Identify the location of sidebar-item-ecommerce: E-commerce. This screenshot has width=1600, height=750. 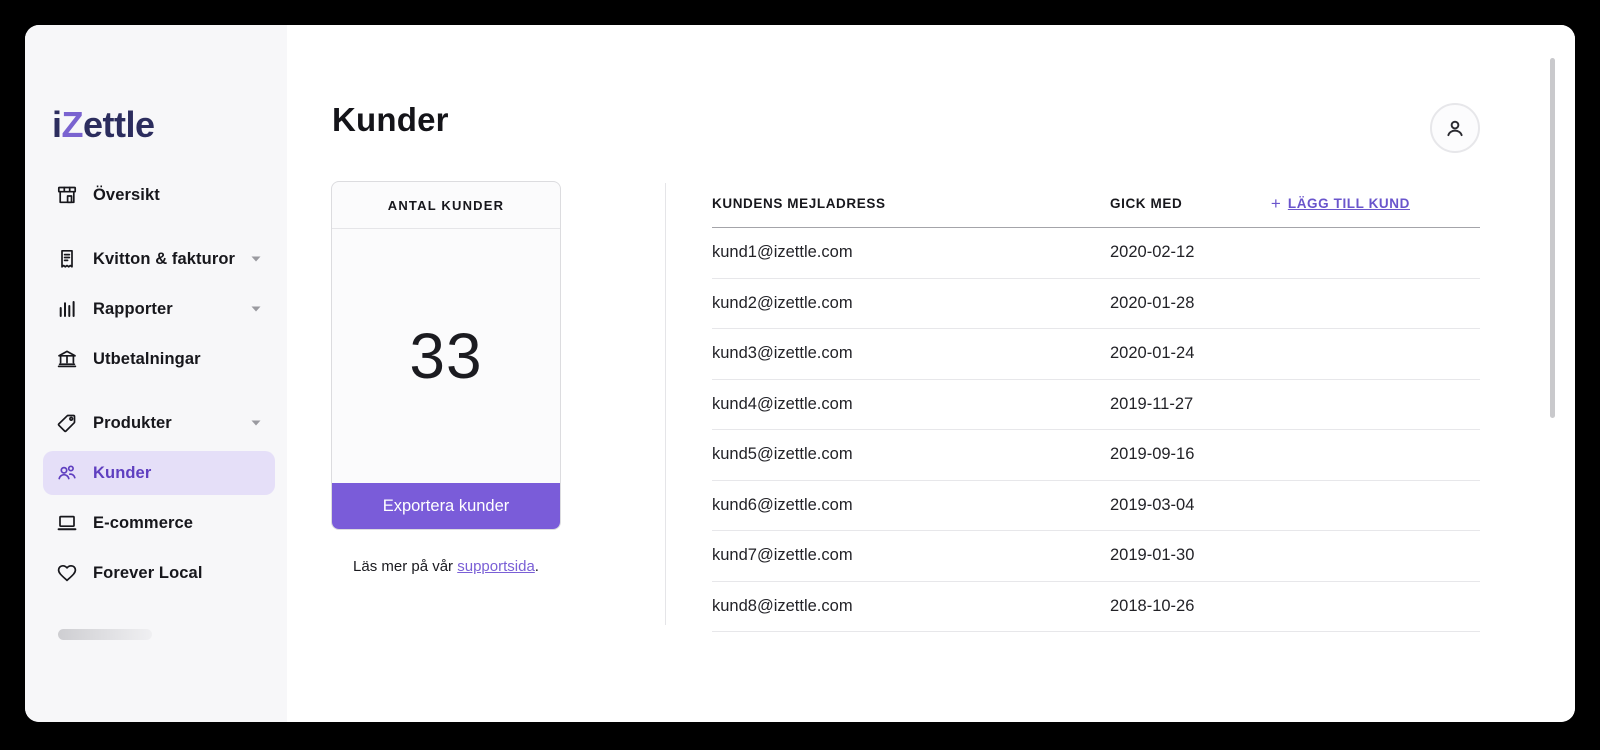
(159, 523).